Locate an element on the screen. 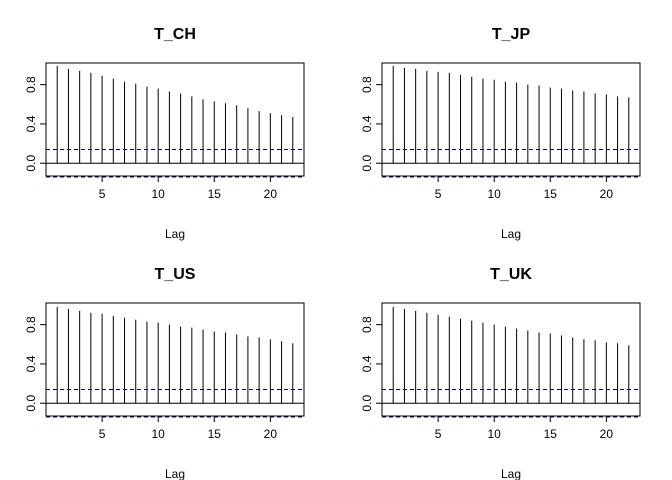 Image resolution: width=672 pixels, height=480 pixels. panel-title: T_UK is located at coordinates (511, 274).